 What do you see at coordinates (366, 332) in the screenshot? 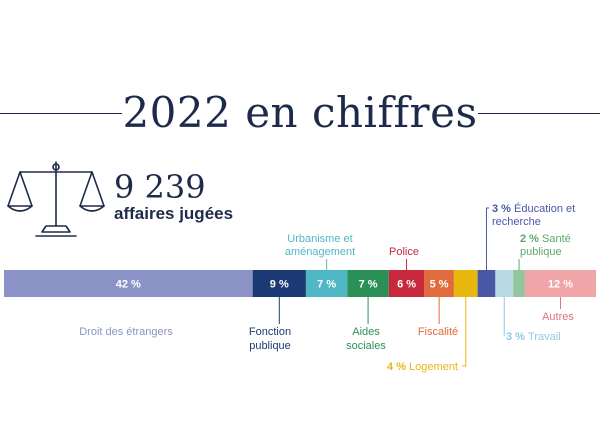
I see `category-label-aides-sociales: Aides` at bounding box center [366, 332].